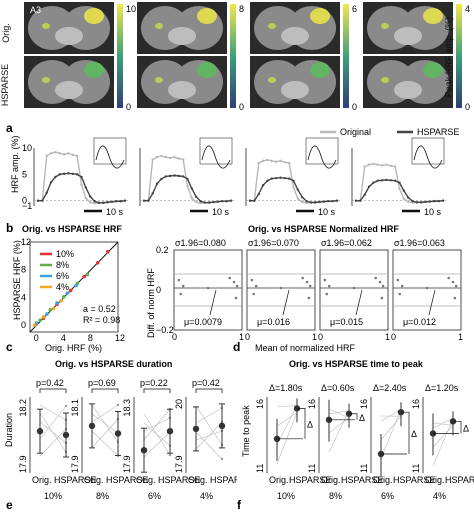 The image size is (474, 515). I want to click on ttp-xcat-hsparse: HSPARSE, so click(362, 480).